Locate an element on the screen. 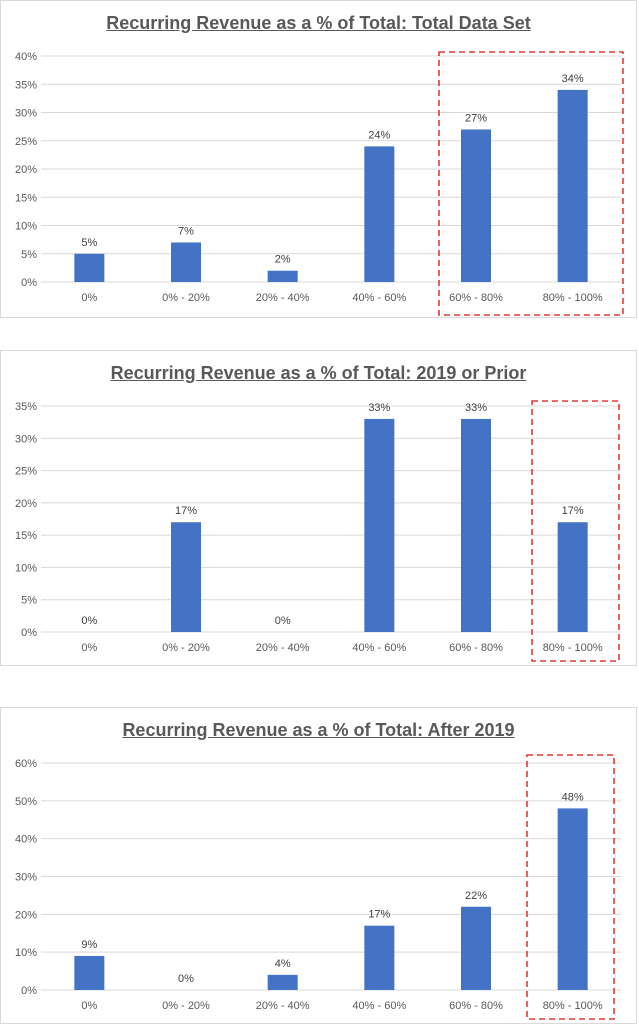 The width and height of the screenshot is (639, 1025). data-label: 48% is located at coordinates (573, 797).